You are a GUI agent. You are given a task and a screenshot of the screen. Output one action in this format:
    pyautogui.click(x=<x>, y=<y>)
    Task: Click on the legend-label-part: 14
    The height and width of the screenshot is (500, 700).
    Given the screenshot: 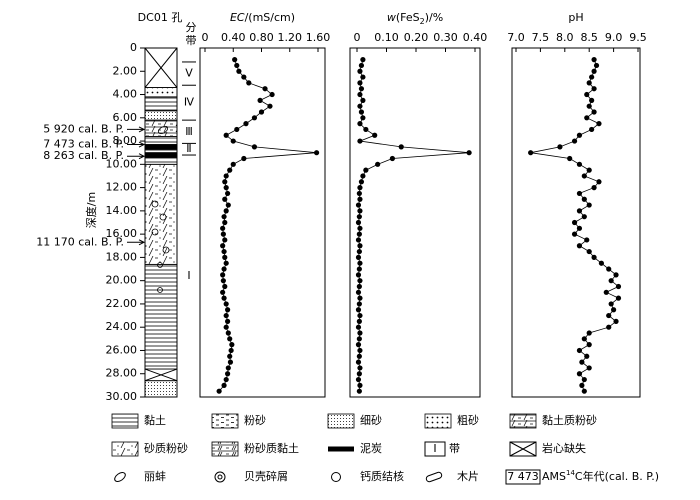 What is the action you would take?
    pyautogui.click(x=570, y=473)
    